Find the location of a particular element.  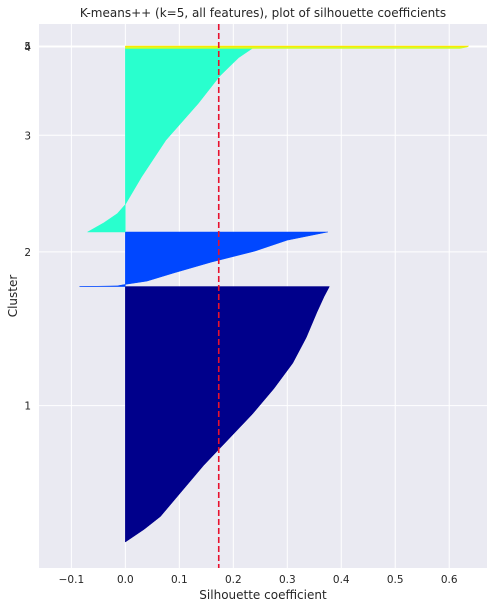

x-tick-label: 0.3 is located at coordinates (287, 580).